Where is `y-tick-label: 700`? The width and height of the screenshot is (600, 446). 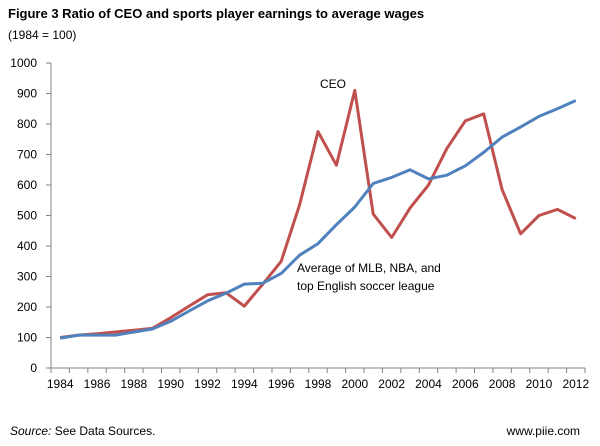
y-tick-label: 700 is located at coordinates (27, 155).